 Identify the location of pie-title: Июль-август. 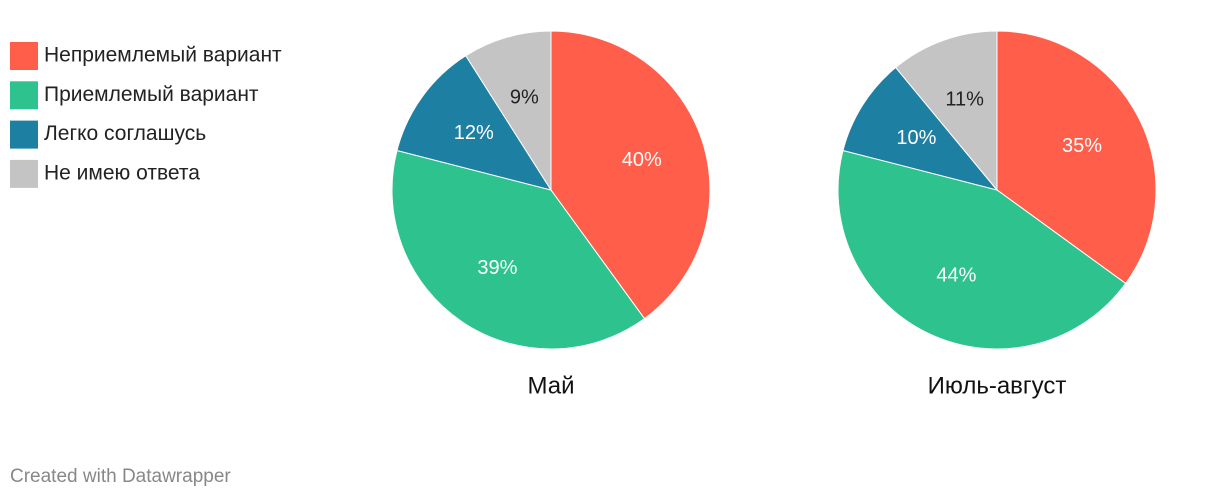
(997, 385).